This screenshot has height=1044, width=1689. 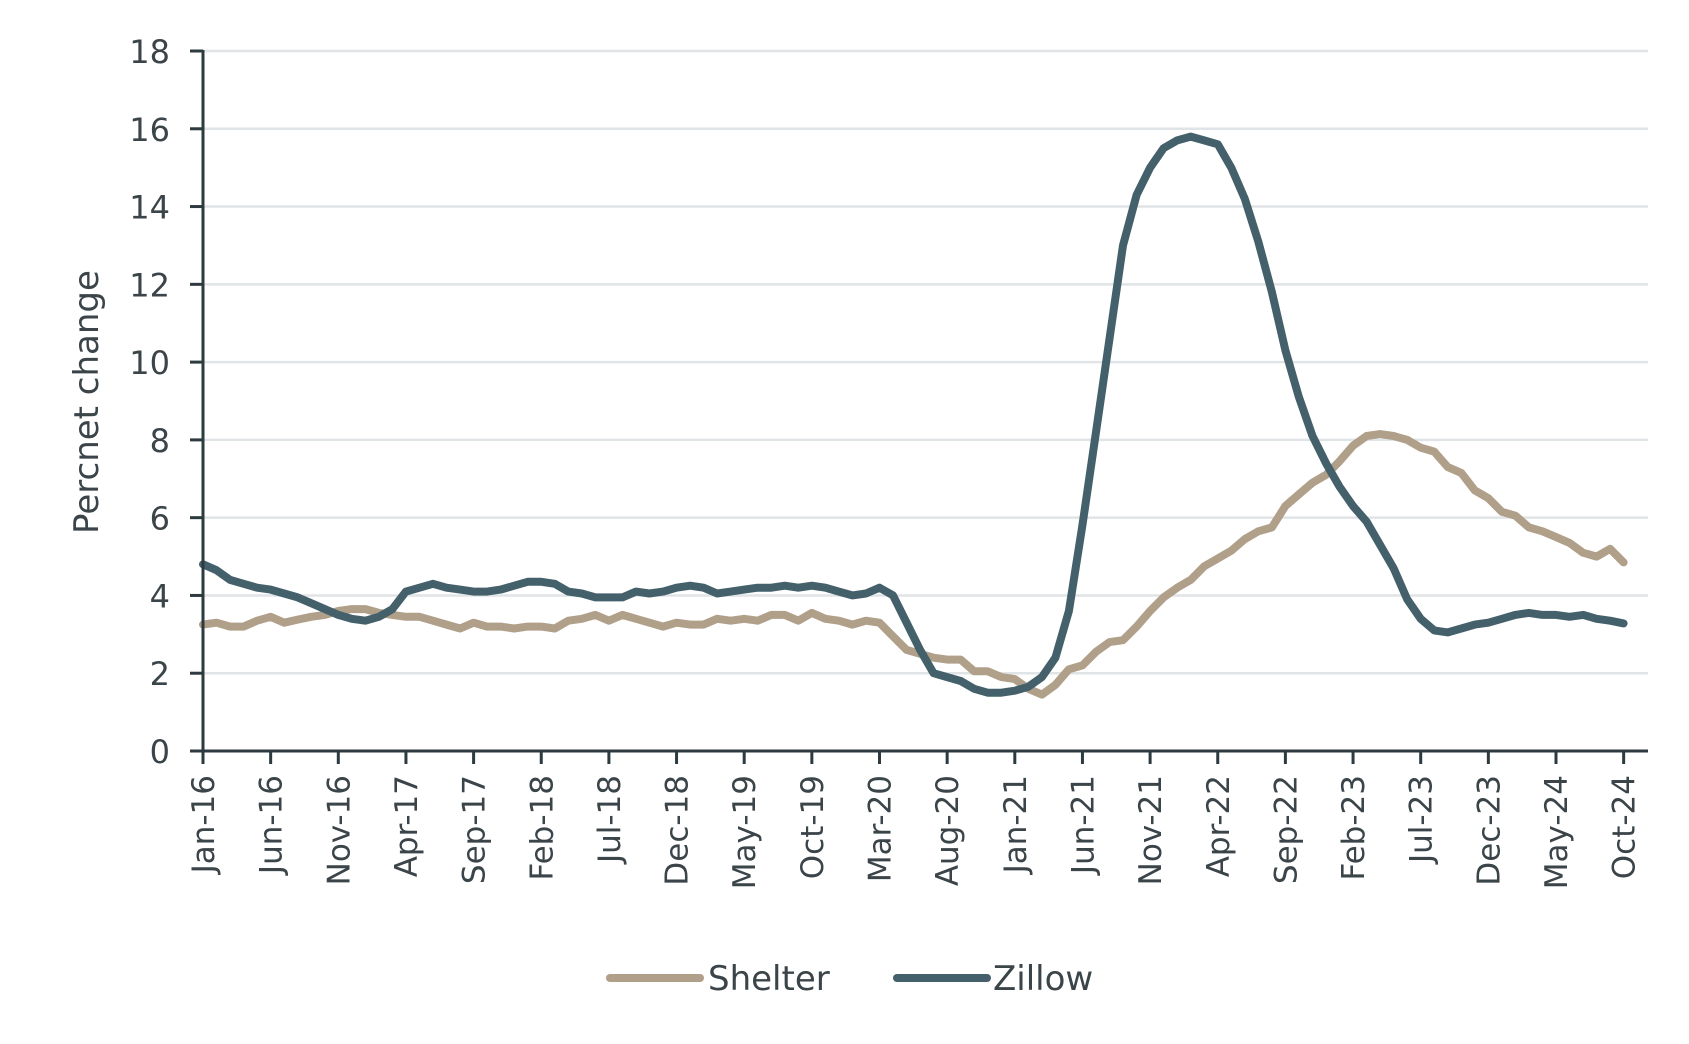 I want to click on x-tick-label: Sep-17, so click(x=475, y=829).